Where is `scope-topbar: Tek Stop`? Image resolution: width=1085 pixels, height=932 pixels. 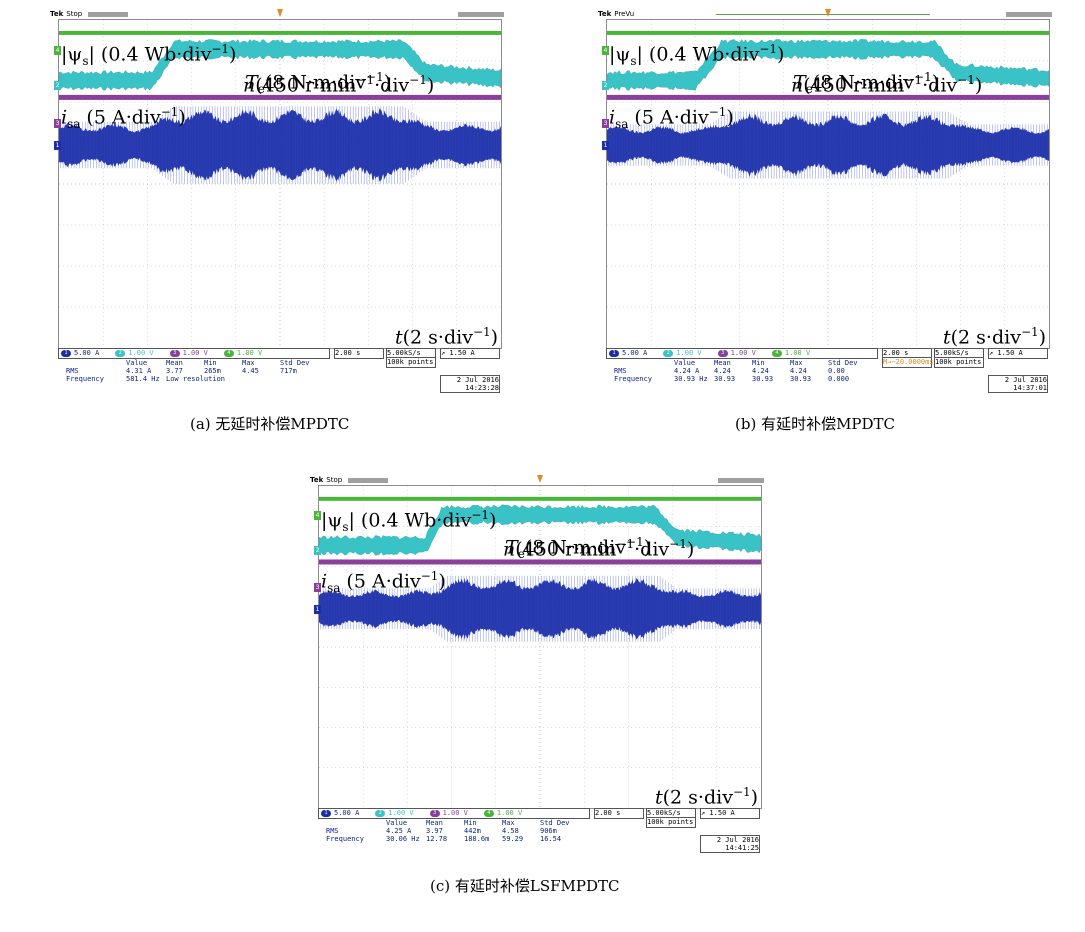
scope-topbar: Tek Stop is located at coordinates (276, 14).